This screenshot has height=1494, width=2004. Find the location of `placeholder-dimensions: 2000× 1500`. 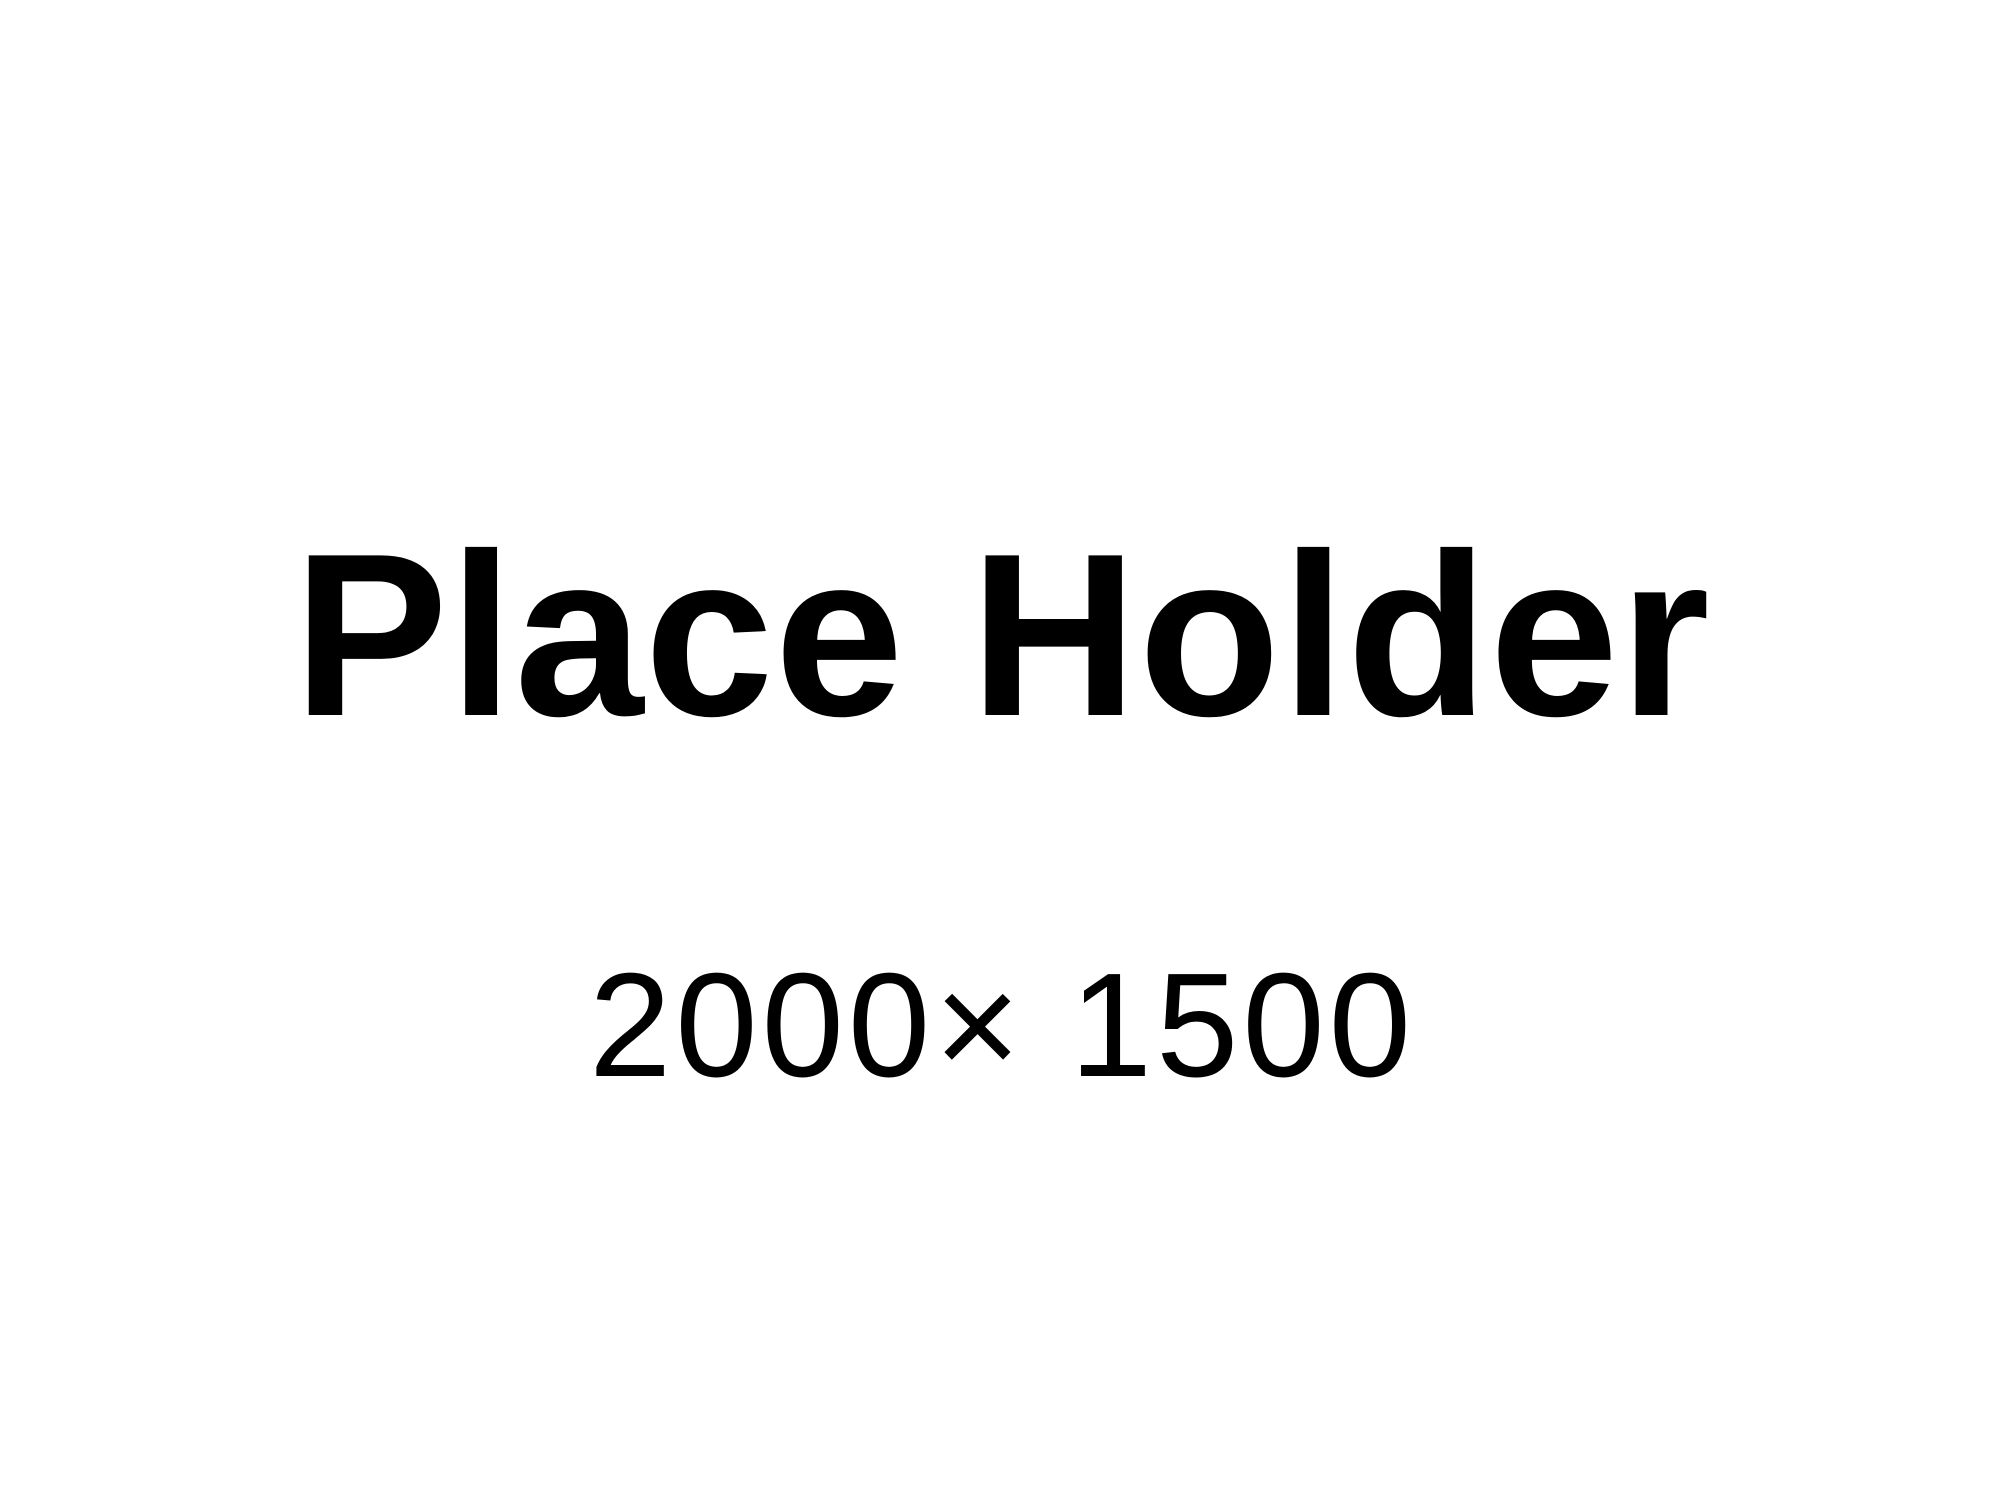

placeholder-dimensions: 2000× 1500 is located at coordinates (1002, 1025).